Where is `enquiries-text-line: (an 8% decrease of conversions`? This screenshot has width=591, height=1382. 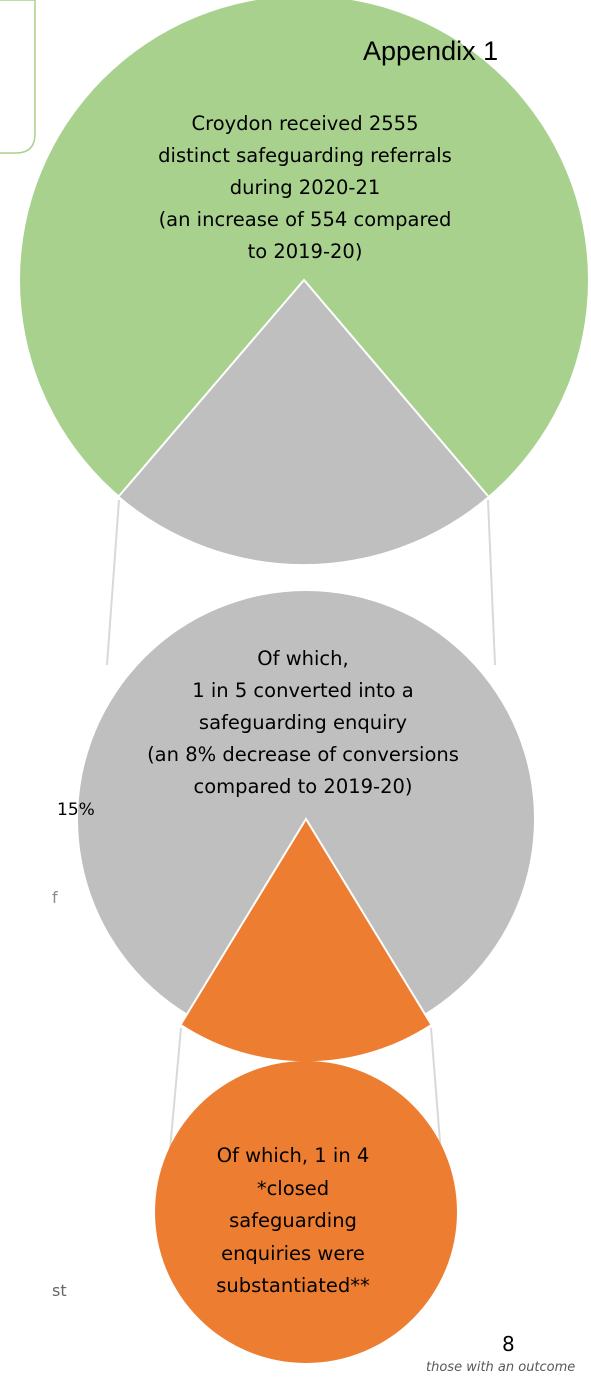 enquiries-text-line: (an 8% decrease of conversions is located at coordinates (303, 754).